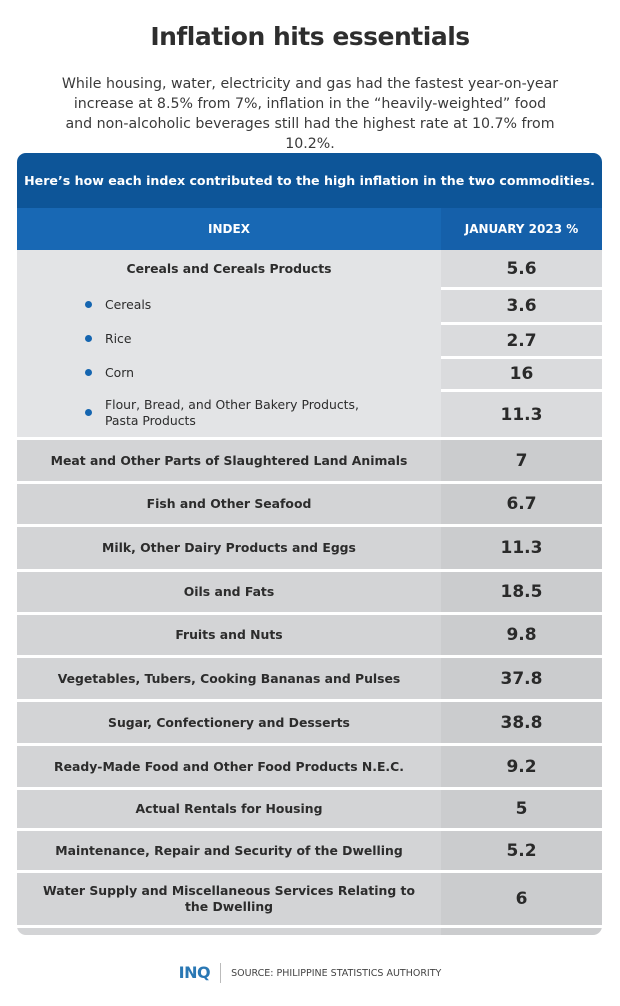 The width and height of the screenshot is (620, 1006). What do you see at coordinates (521, 372) in the screenshot?
I see `row-value: 16` at bounding box center [521, 372].